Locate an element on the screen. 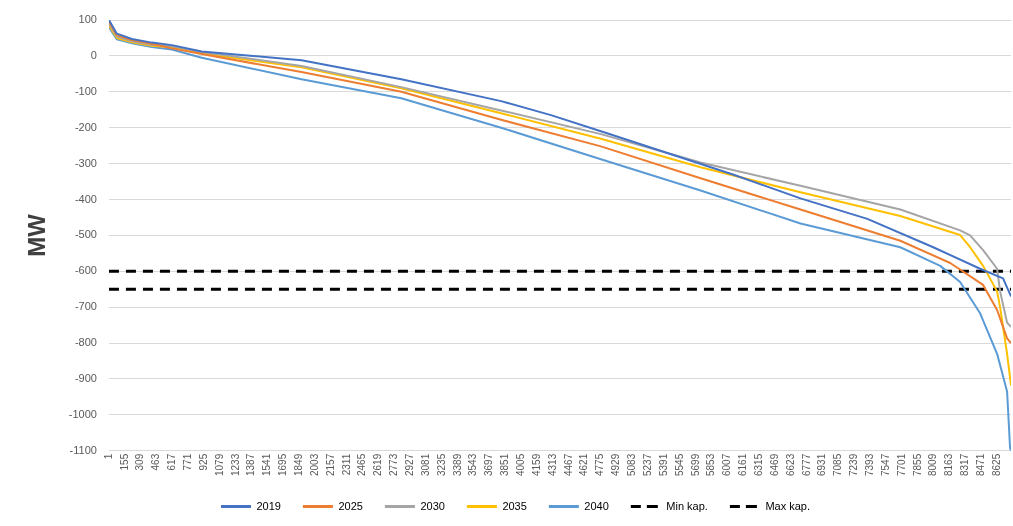 The image size is (1013, 526). x-tick-label: 2927 is located at coordinates (410, 464).